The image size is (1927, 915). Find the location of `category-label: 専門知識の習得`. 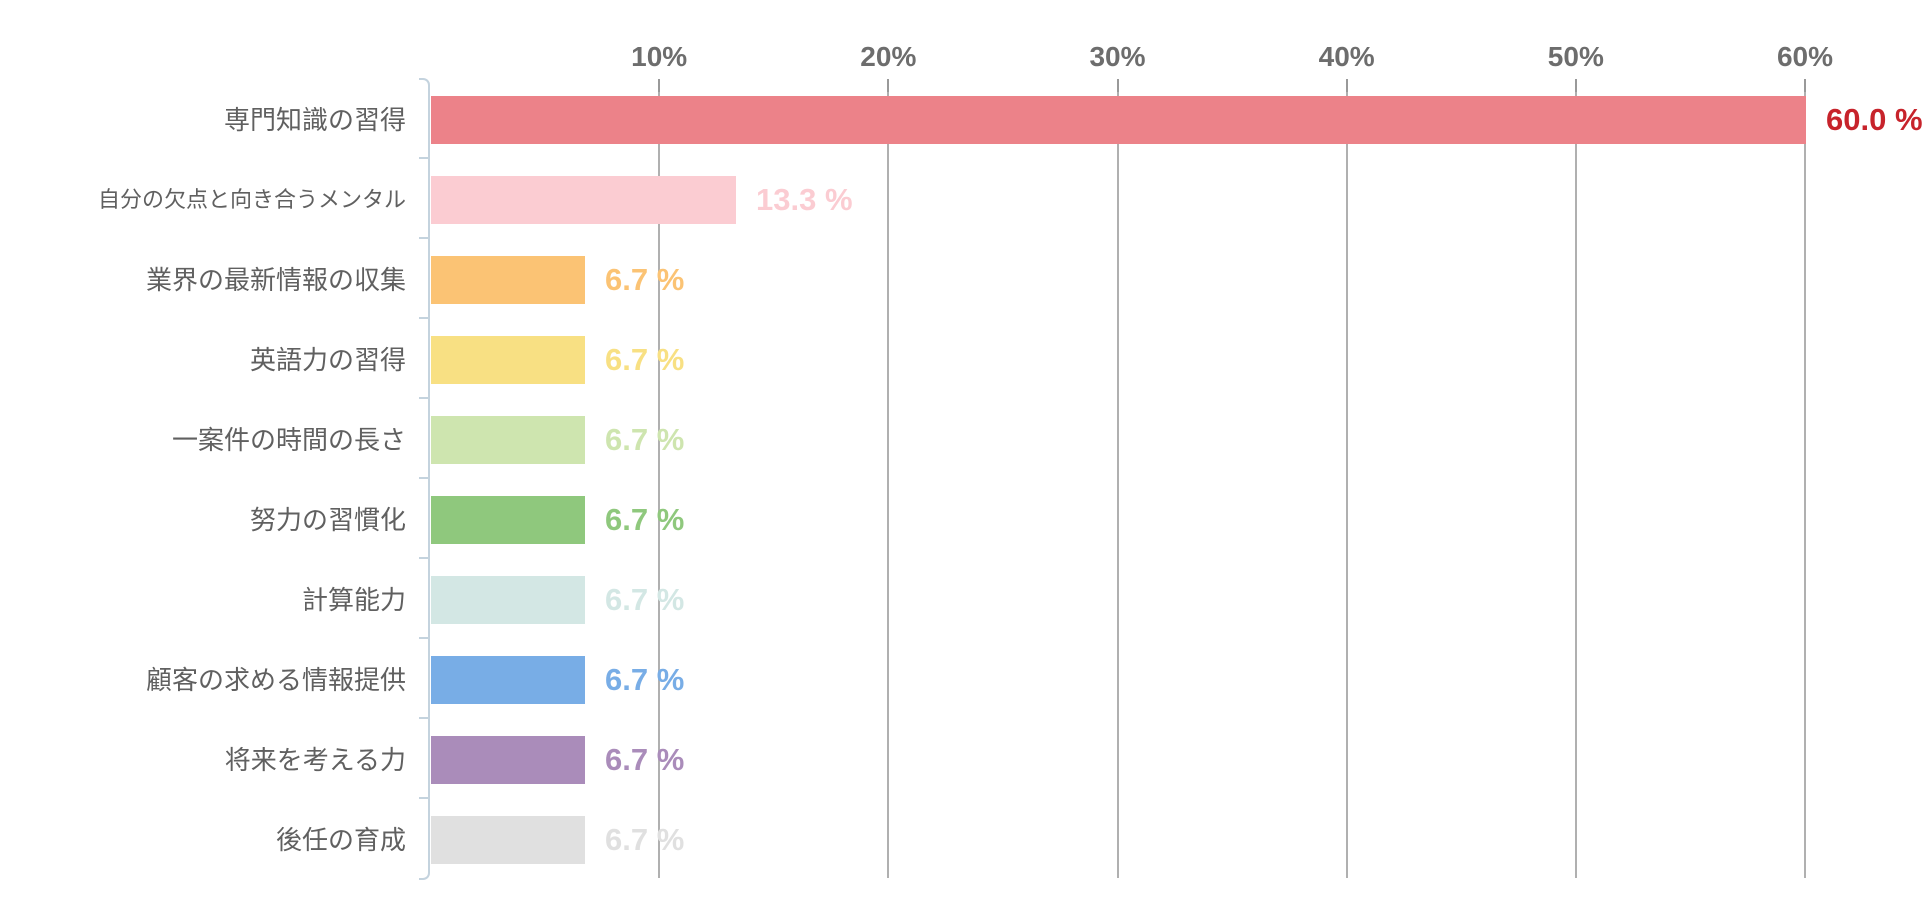

category-label: 専門知識の習得 is located at coordinates (314, 120).